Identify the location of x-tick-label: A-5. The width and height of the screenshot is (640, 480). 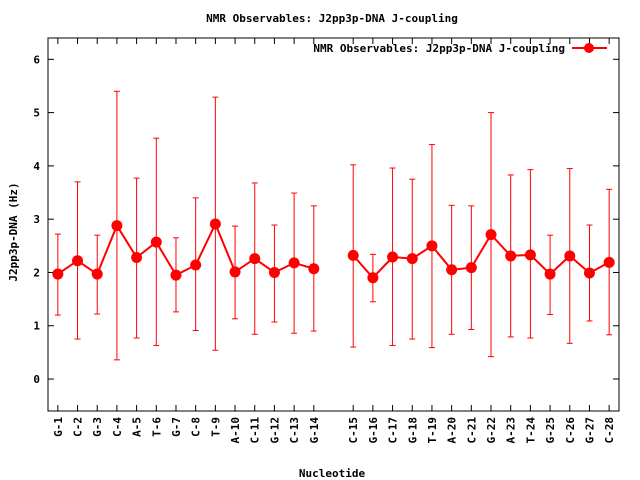
(137, 427).